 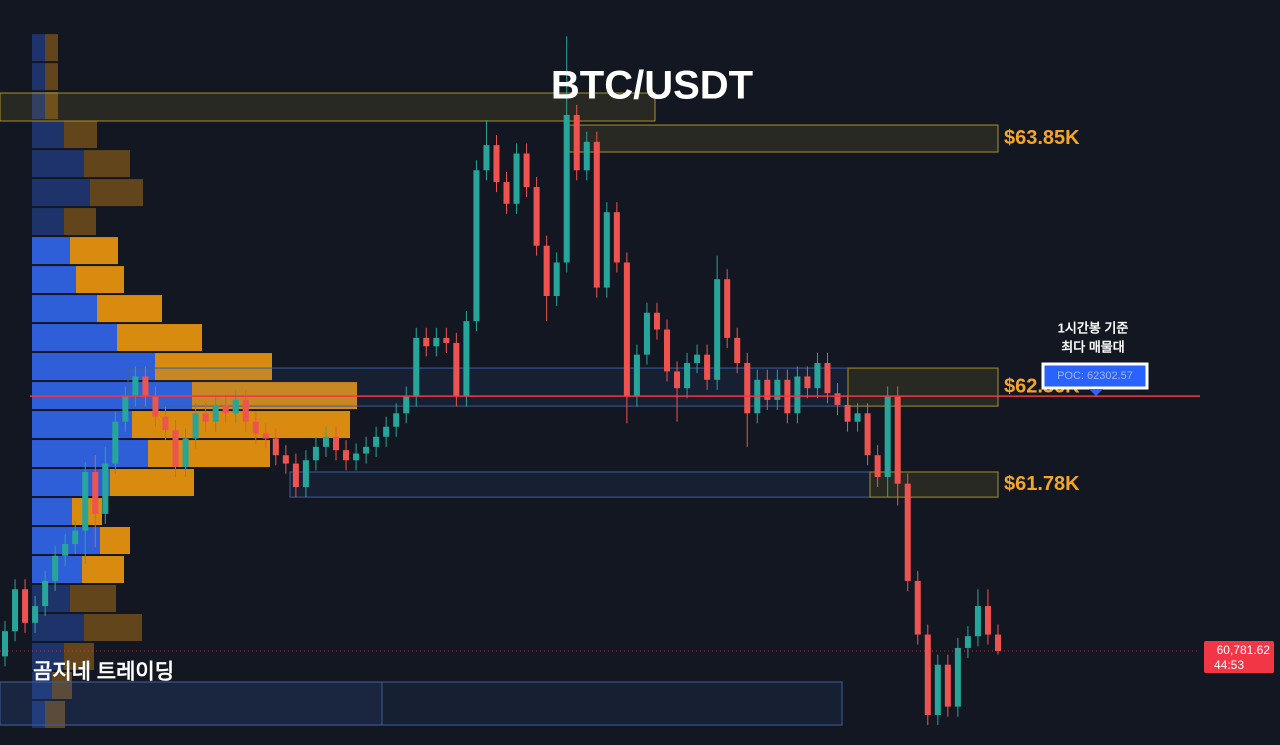 What do you see at coordinates (1093, 327) in the screenshot?
I see `poc-note: 1시간봉 기준` at bounding box center [1093, 327].